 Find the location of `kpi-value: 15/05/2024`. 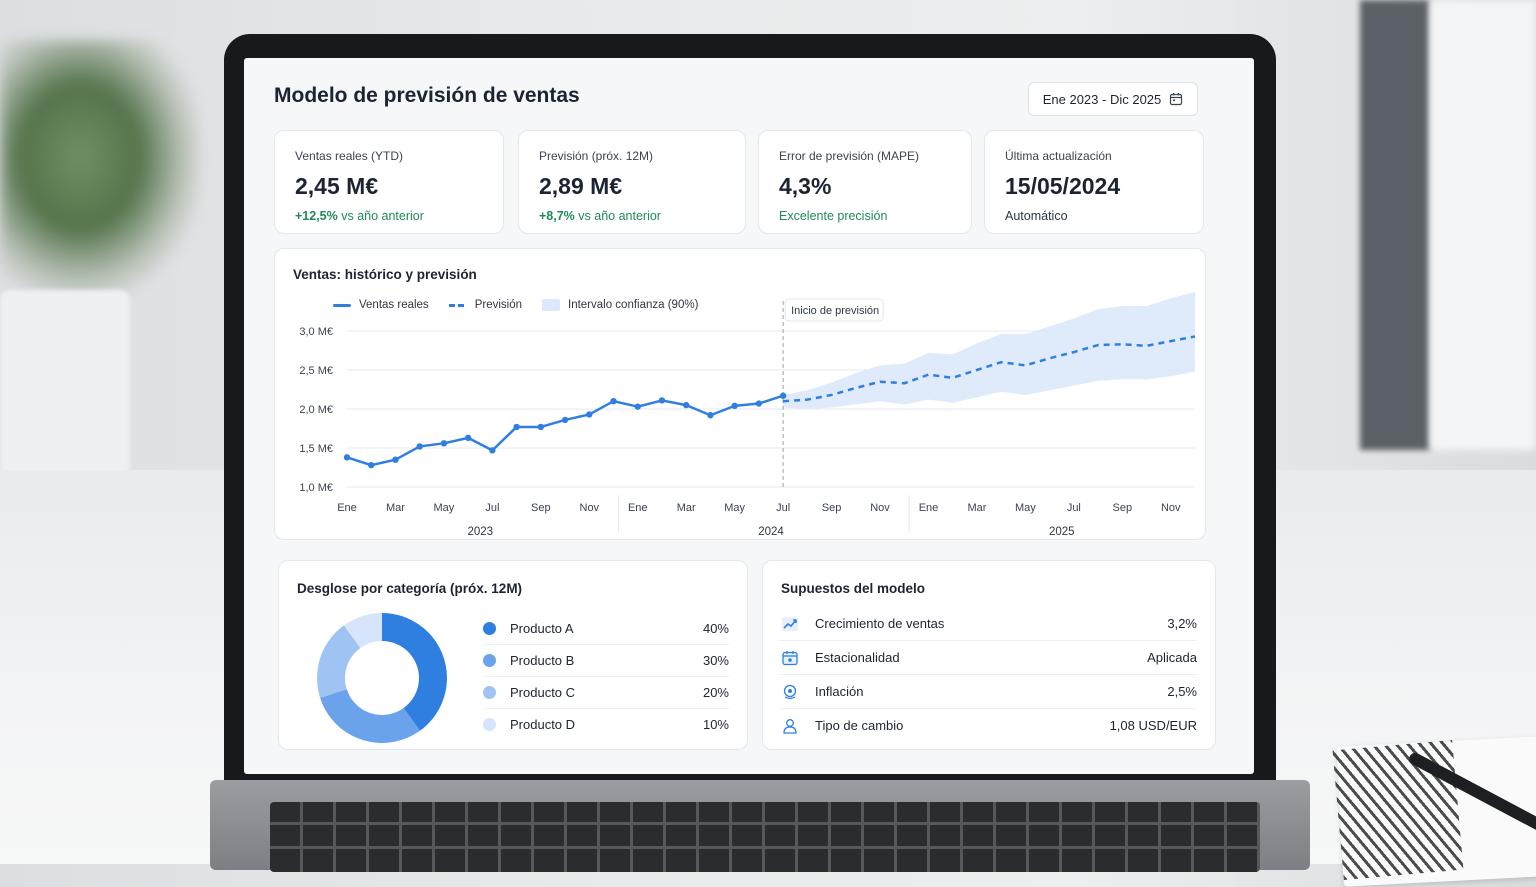

kpi-value: 15/05/2024 is located at coordinates (1063, 186).